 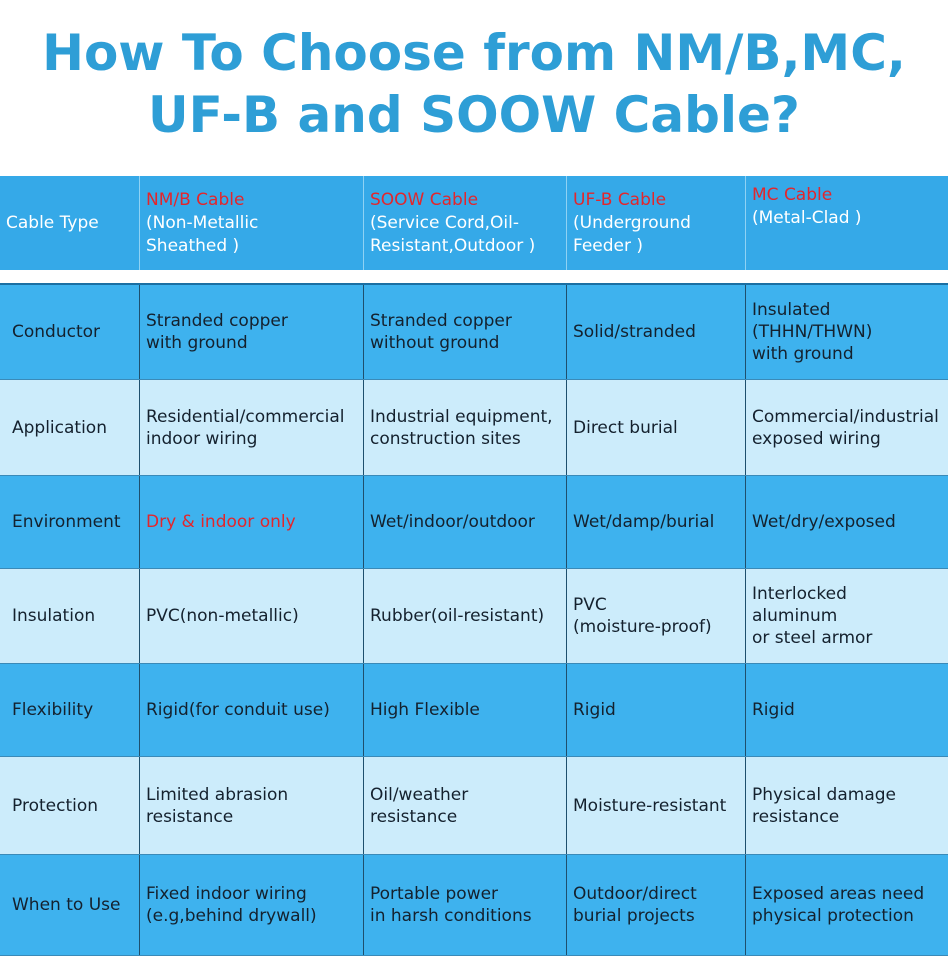 What do you see at coordinates (656, 616) in the screenshot?
I see `table-cell: PVC (moisture-proof)` at bounding box center [656, 616].